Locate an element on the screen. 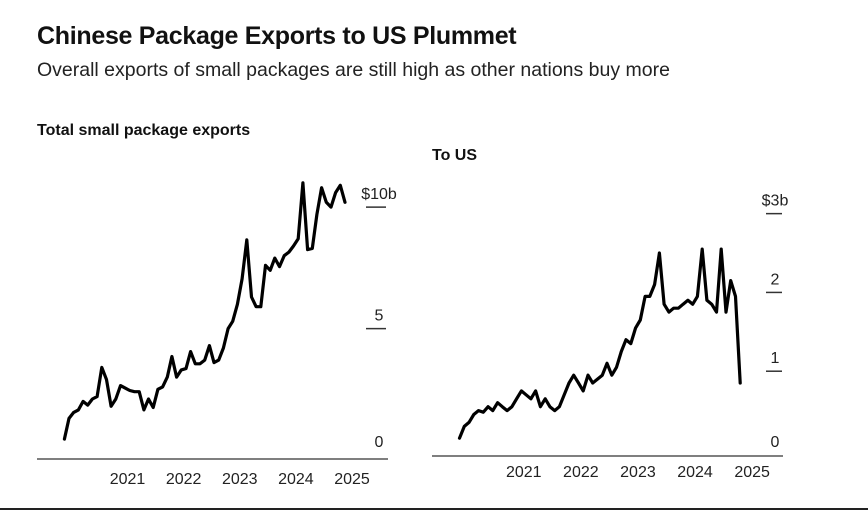  y-tick-label: $10b is located at coordinates (379, 194).